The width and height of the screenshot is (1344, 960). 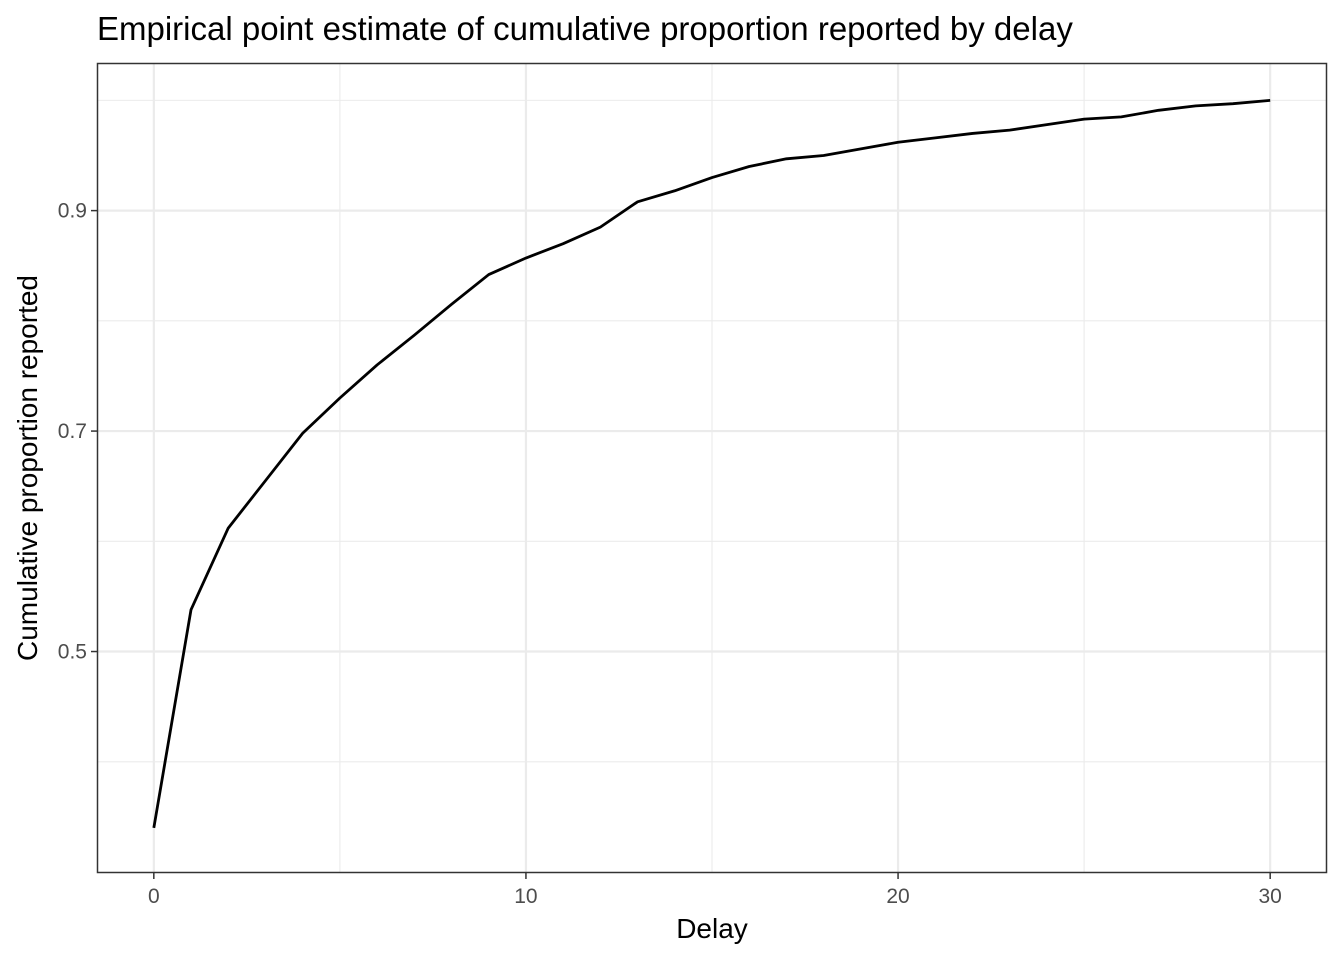 What do you see at coordinates (27, 468) in the screenshot?
I see `y-axis-title: Cumulative proportion reported` at bounding box center [27, 468].